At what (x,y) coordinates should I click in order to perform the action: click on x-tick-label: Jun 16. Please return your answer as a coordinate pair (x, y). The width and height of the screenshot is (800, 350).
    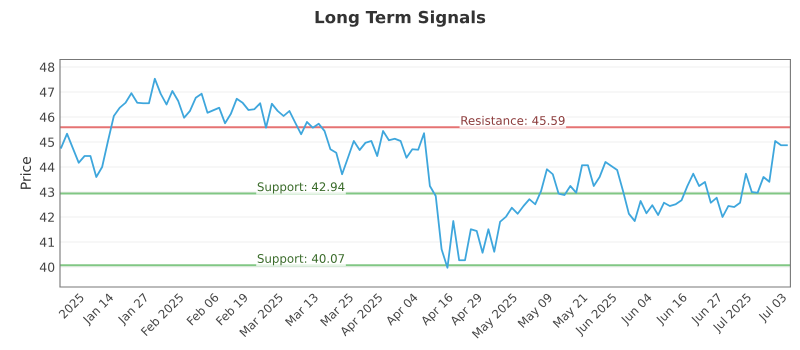
    Looking at the image, I should click on (672, 309).